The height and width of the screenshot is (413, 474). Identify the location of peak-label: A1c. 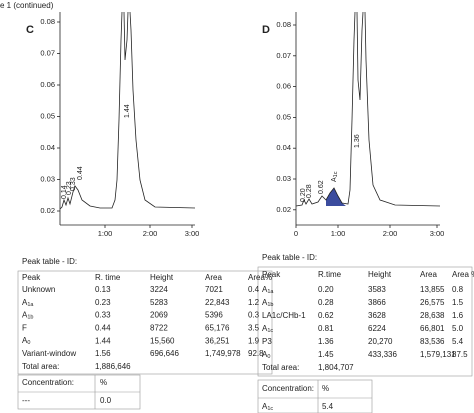
(335, 176).